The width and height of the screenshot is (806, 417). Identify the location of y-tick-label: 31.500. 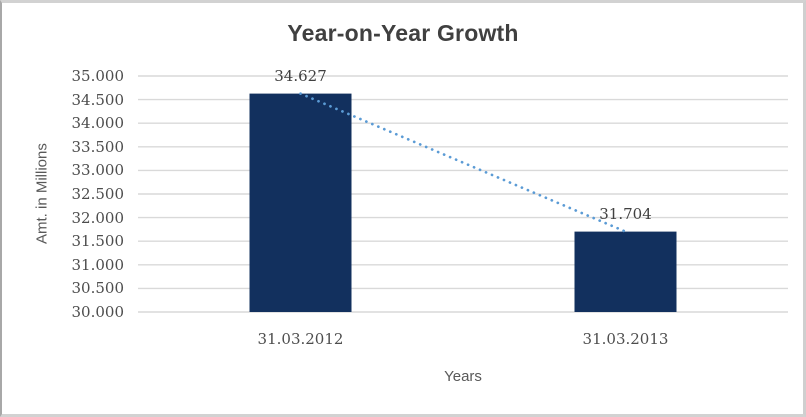
(98, 241).